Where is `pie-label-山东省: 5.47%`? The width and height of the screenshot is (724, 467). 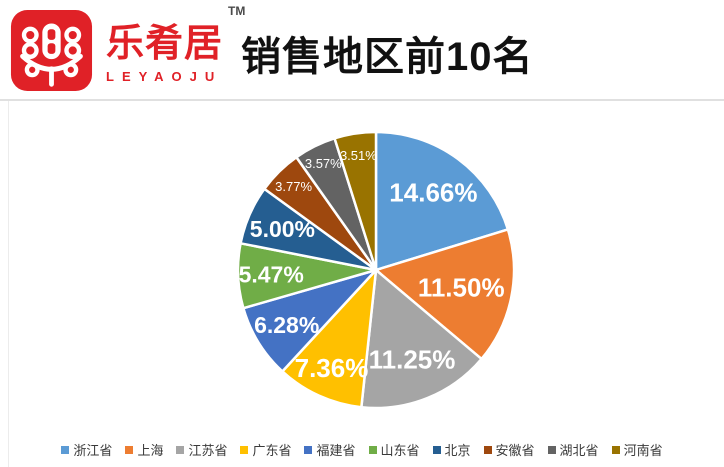
pie-label-山东省: 5.47% is located at coordinates (271, 275).